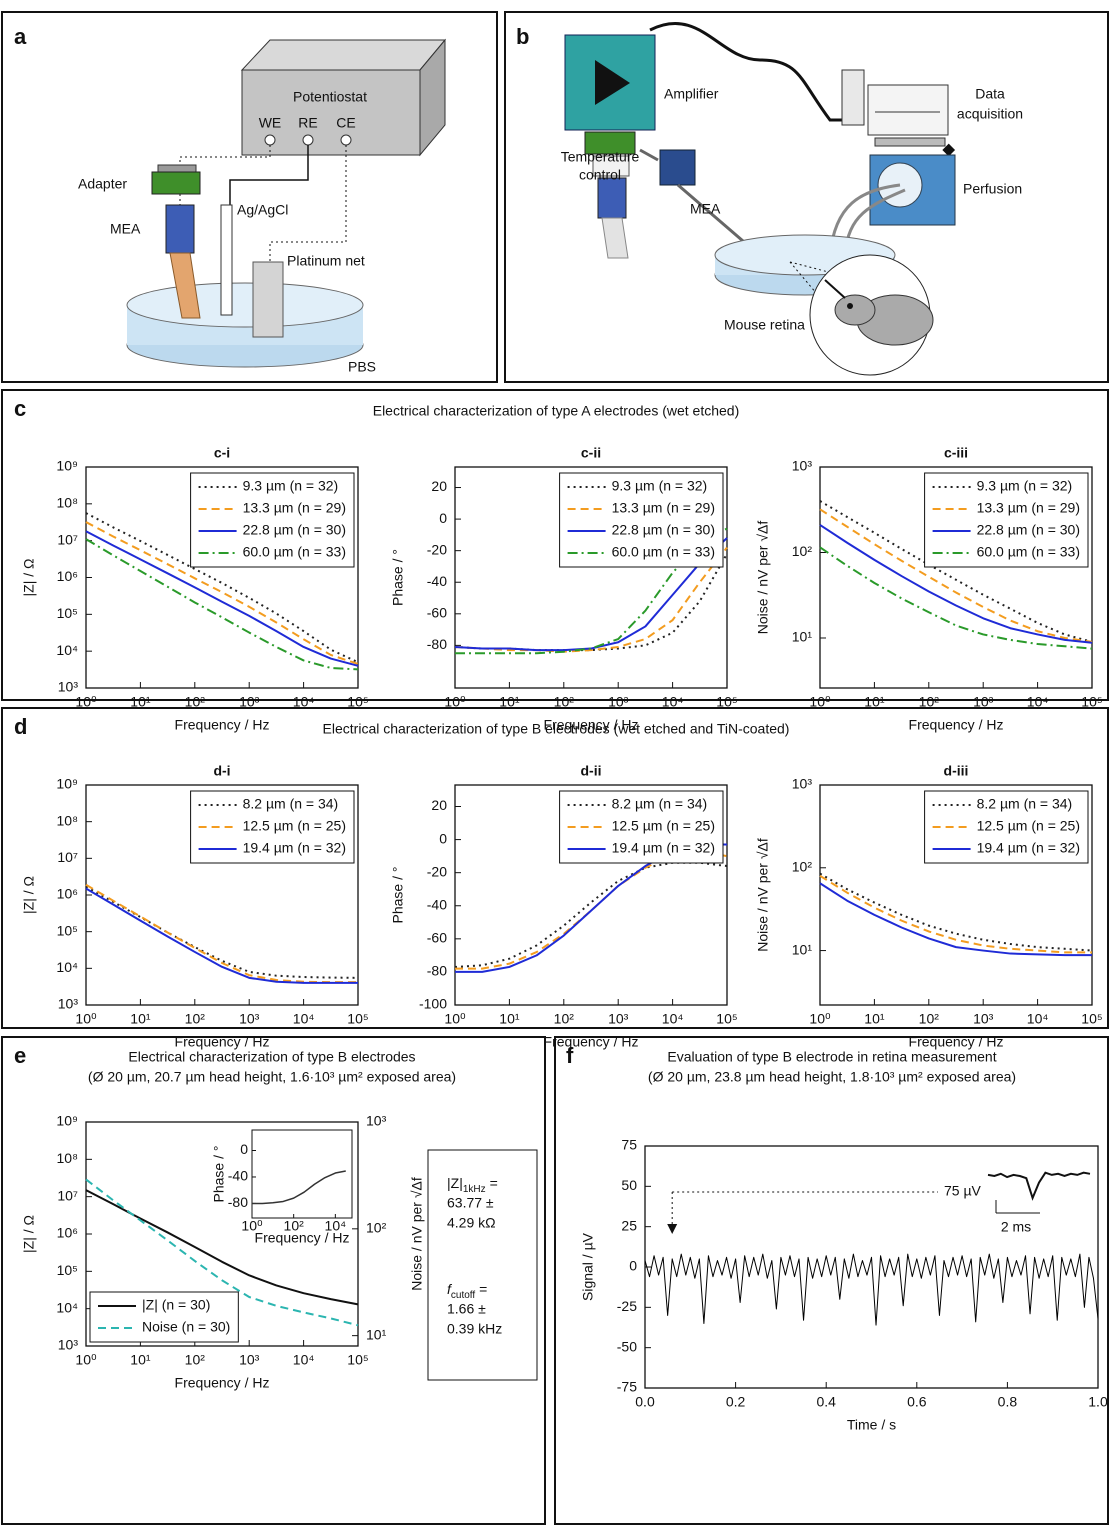 The image size is (1110, 1526). Describe the element at coordinates (222, 453) in the screenshot. I see `chart-title: c-i` at that location.